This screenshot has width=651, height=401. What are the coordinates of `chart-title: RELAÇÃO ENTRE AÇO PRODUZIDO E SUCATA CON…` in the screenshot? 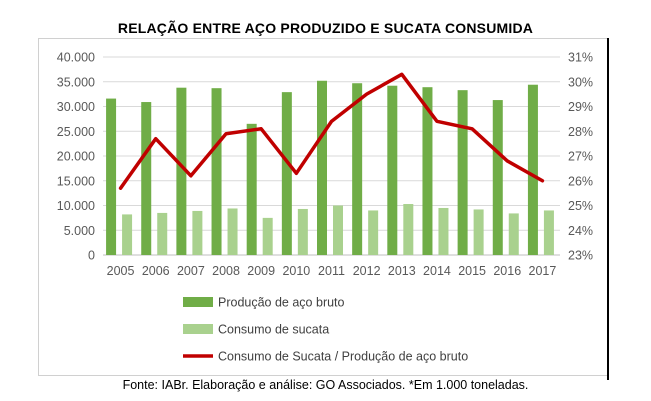 It's located at (325, 28).